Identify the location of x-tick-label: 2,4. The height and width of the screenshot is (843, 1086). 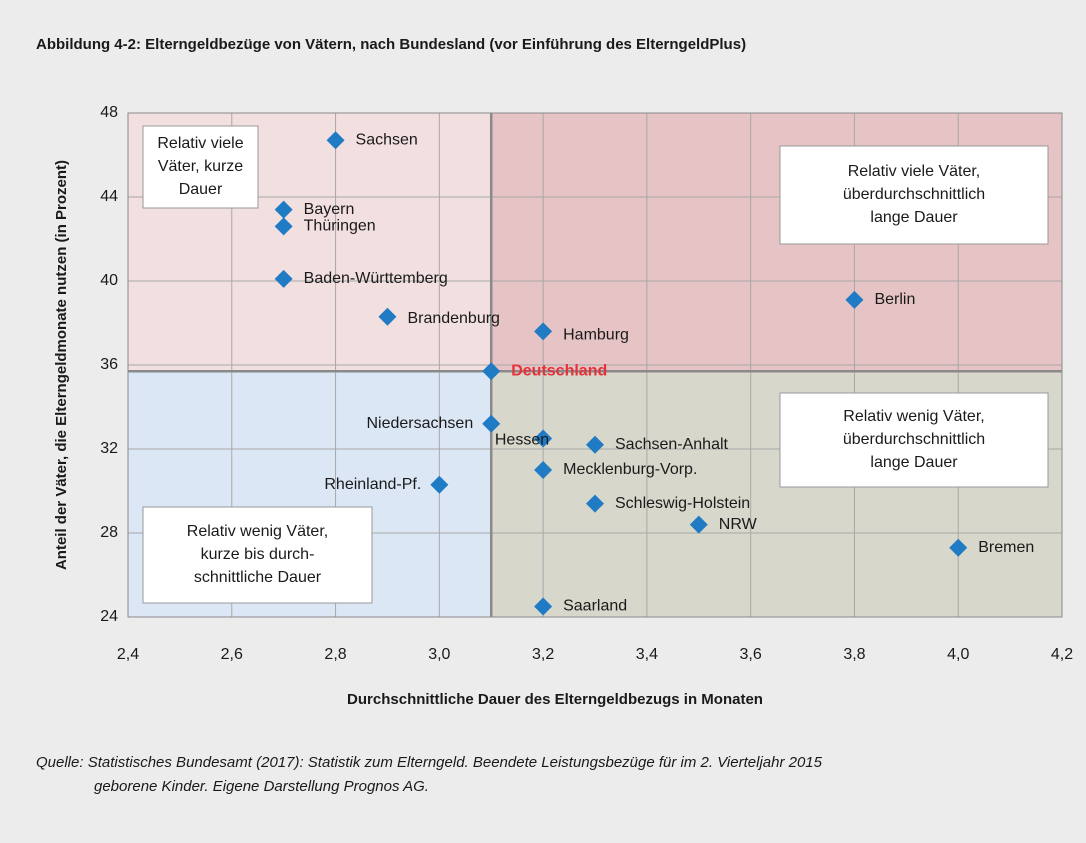
(128, 654).